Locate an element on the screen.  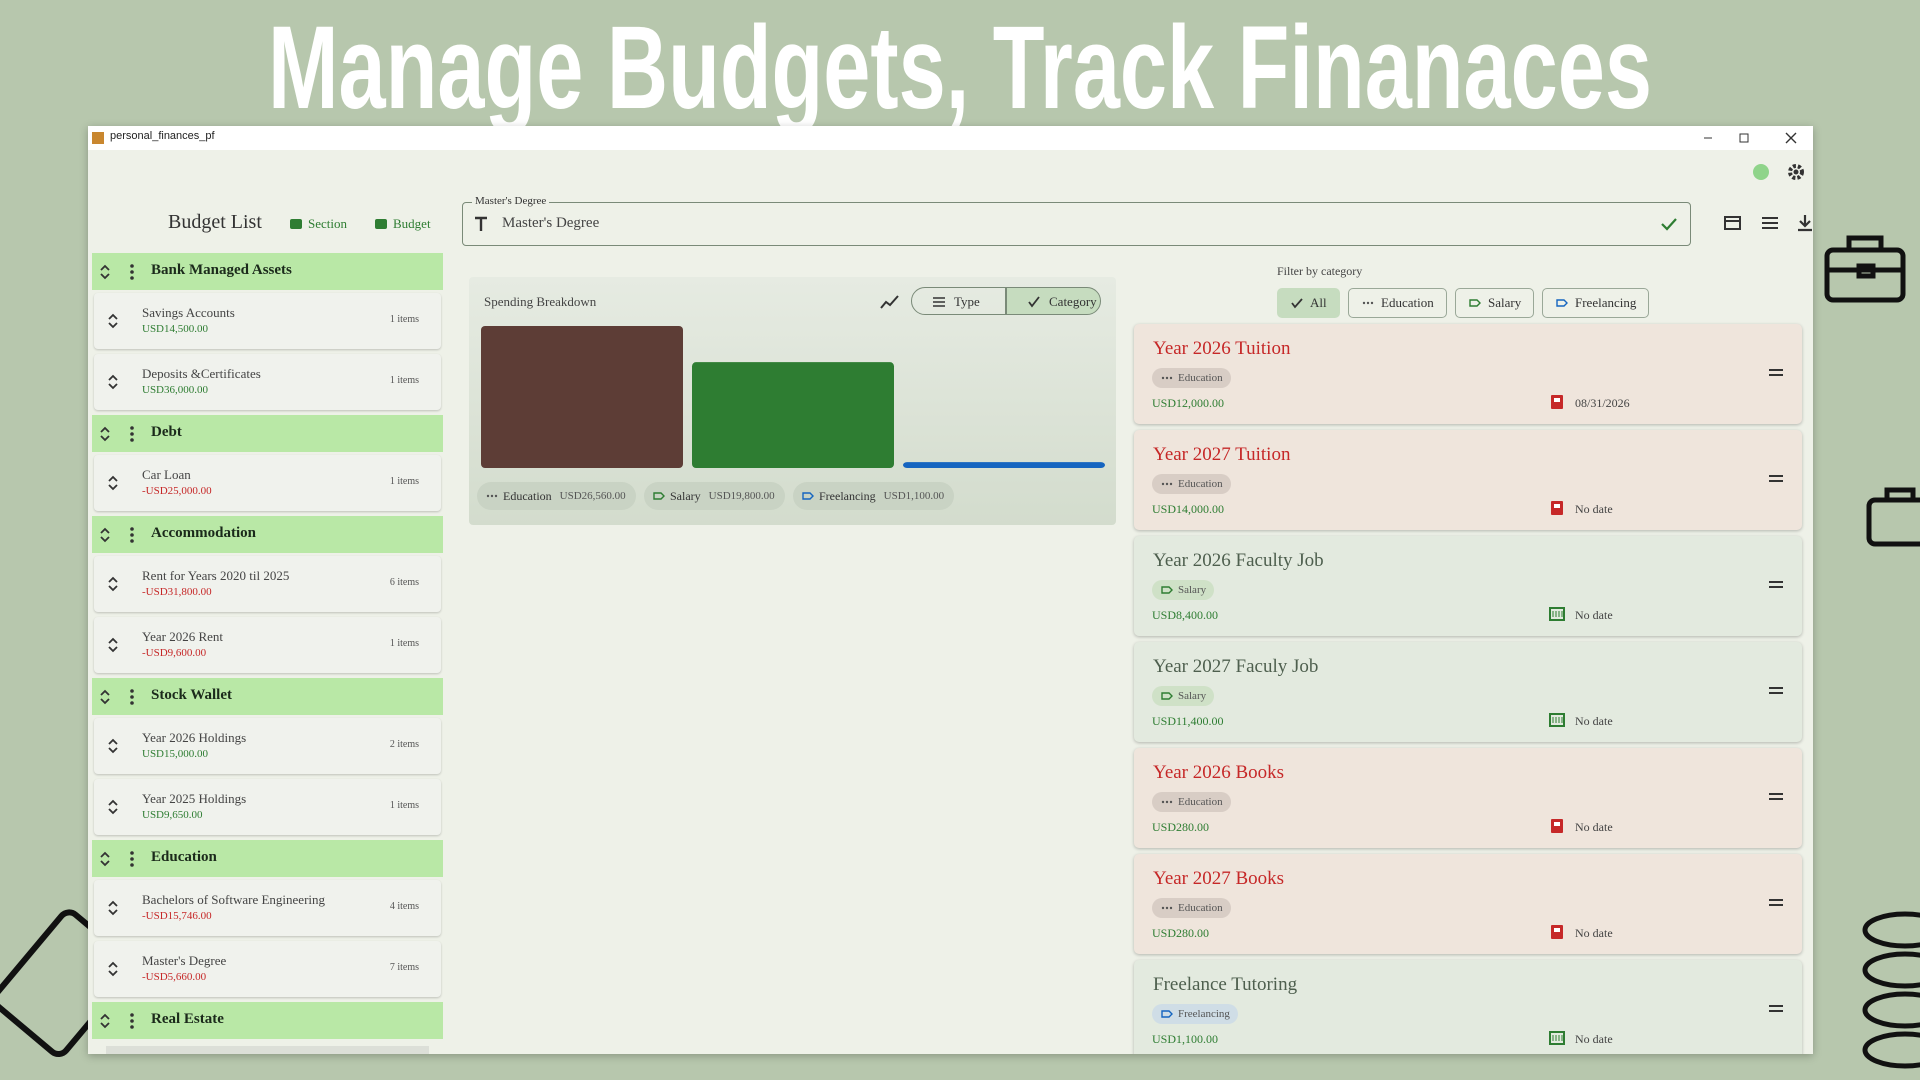
chart-toggle: Category is located at coordinates (1053, 301).